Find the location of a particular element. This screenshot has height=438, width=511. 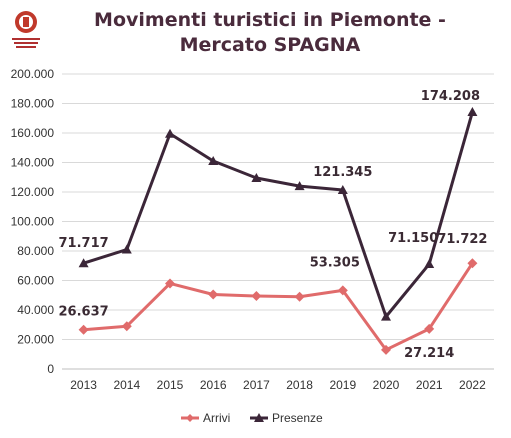

chart-title-line-2: Mercato SPAGNA is located at coordinates (270, 45).